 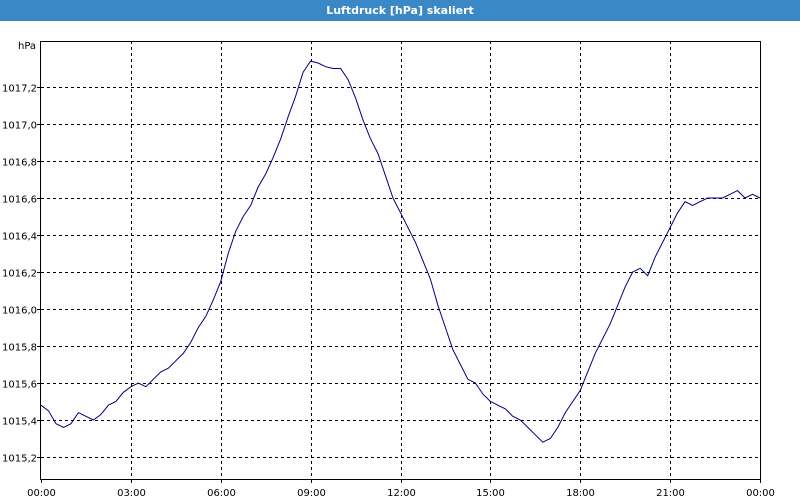 What do you see at coordinates (19, 385) in the screenshot?
I see `y-tick-label: 1015,6` at bounding box center [19, 385].